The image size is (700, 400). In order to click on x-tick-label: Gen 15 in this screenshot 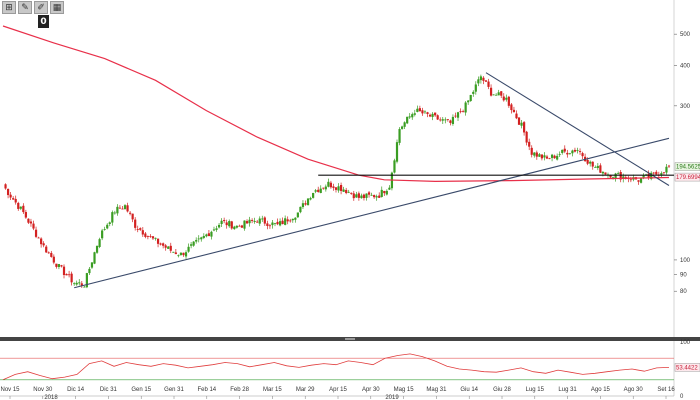, I will do `click(141, 390)`.